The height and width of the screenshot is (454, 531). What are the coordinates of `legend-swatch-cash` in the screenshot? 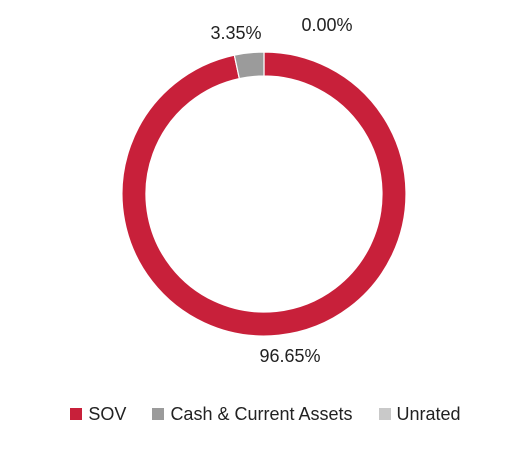 It's located at (158, 414).